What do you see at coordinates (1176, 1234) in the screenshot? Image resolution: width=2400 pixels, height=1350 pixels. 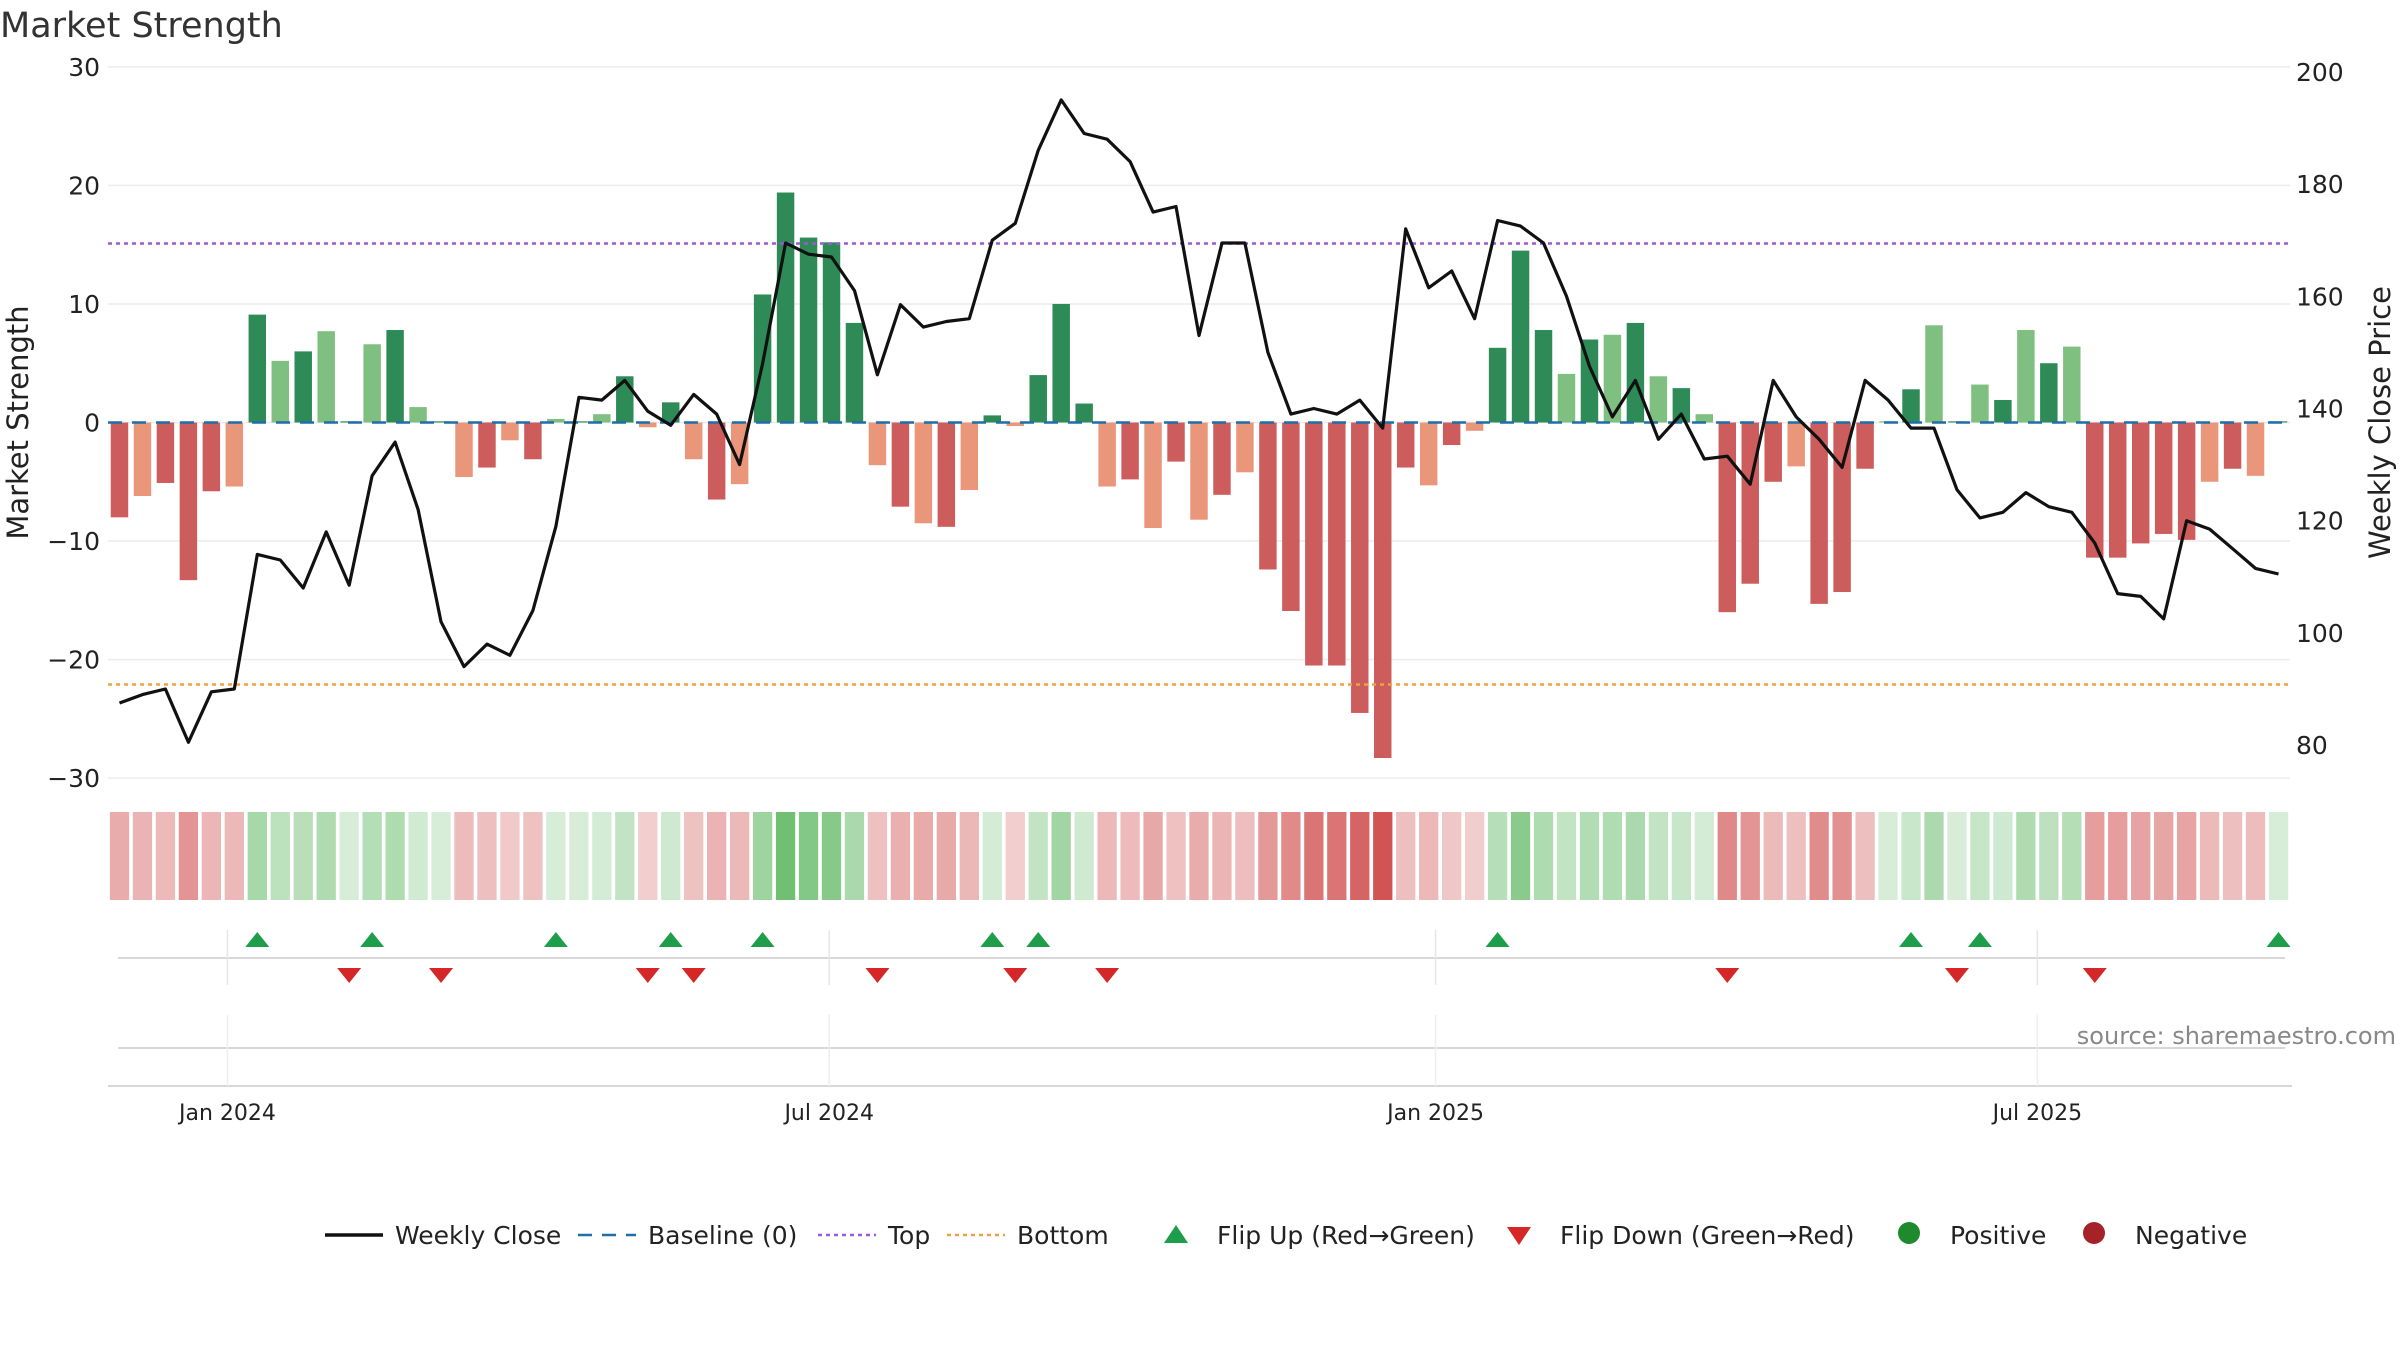 I see `legend-swatch-flip-up` at bounding box center [1176, 1234].